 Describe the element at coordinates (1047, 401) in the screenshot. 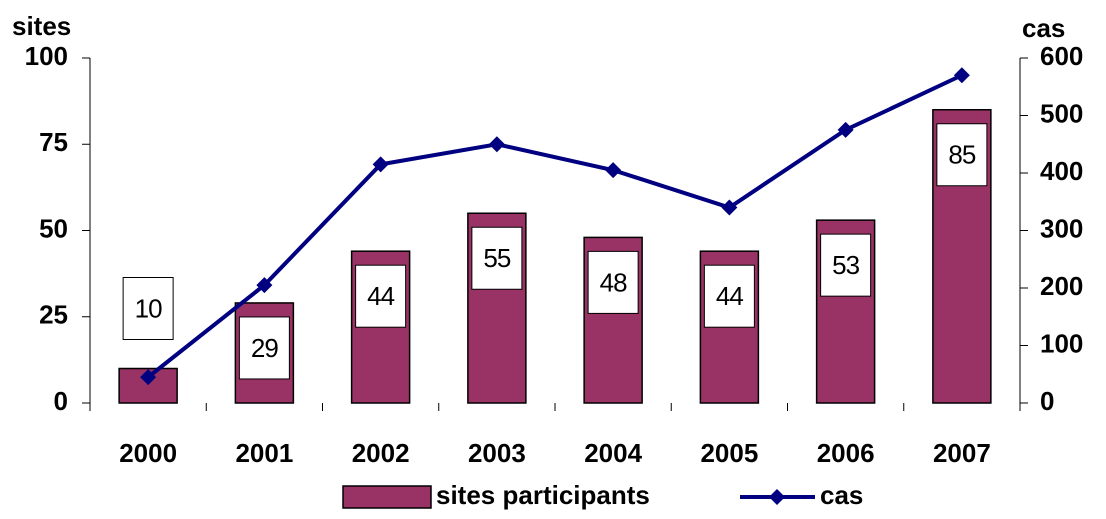

I see `y2-tick-label: 0` at that location.